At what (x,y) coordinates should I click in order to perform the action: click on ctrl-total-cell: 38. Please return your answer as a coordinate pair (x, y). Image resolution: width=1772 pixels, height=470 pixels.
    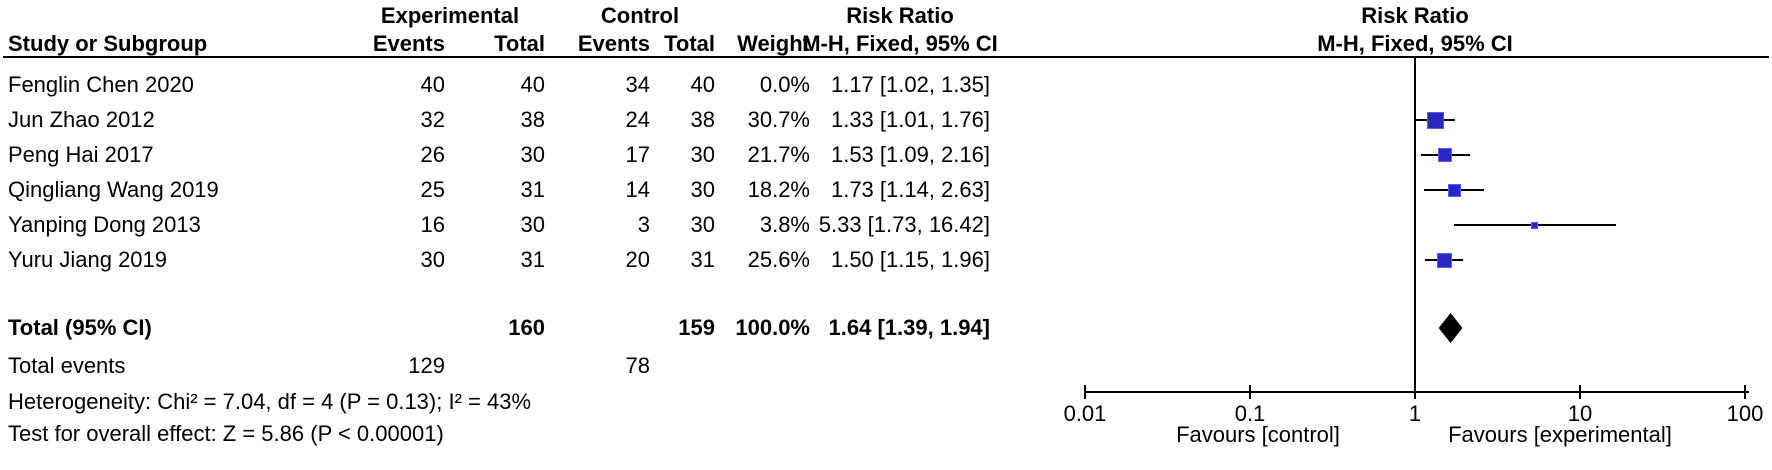
    Looking at the image, I should click on (702, 119).